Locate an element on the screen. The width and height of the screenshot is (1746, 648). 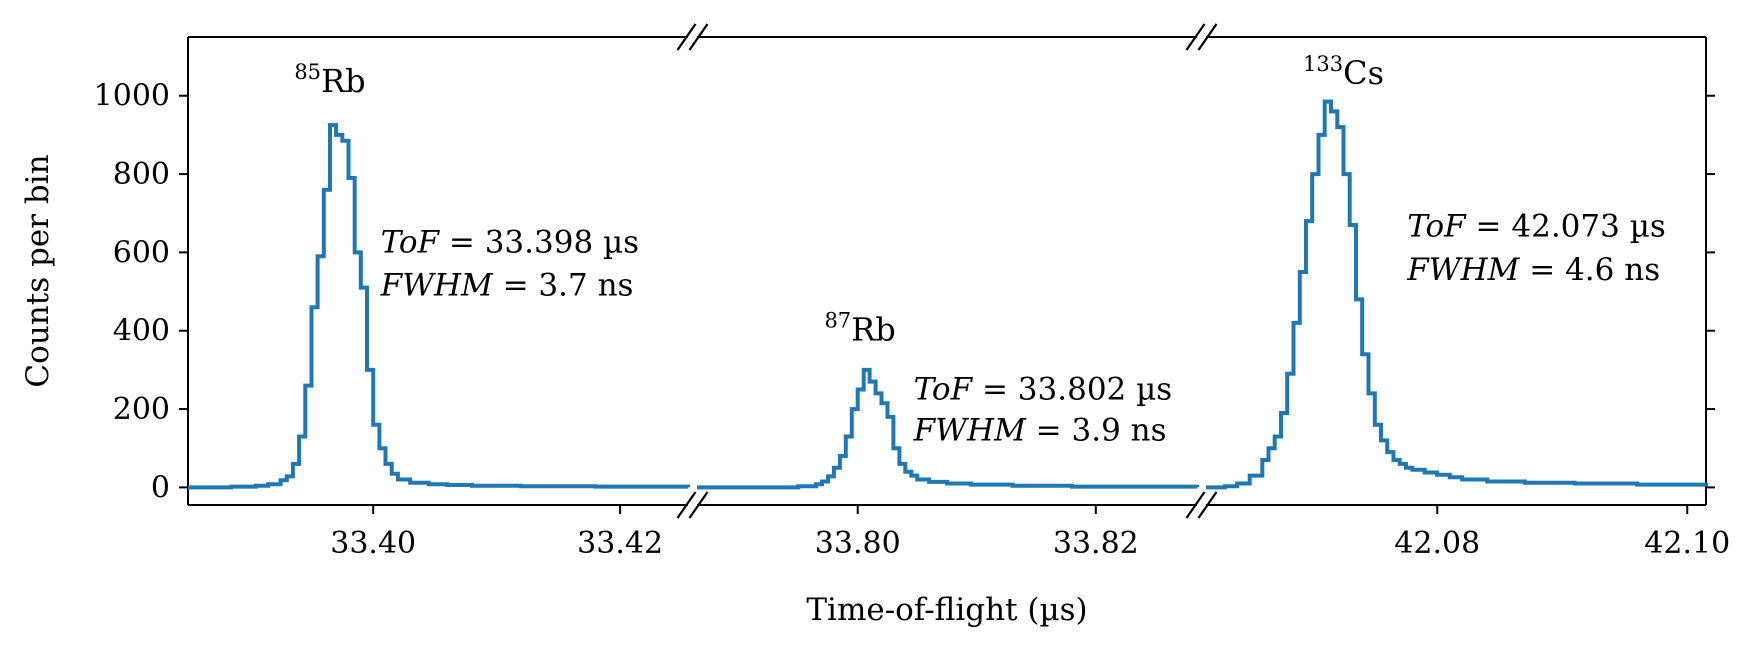
annotation-fwhm-value: = 4.6 ns is located at coordinates (1589, 270).